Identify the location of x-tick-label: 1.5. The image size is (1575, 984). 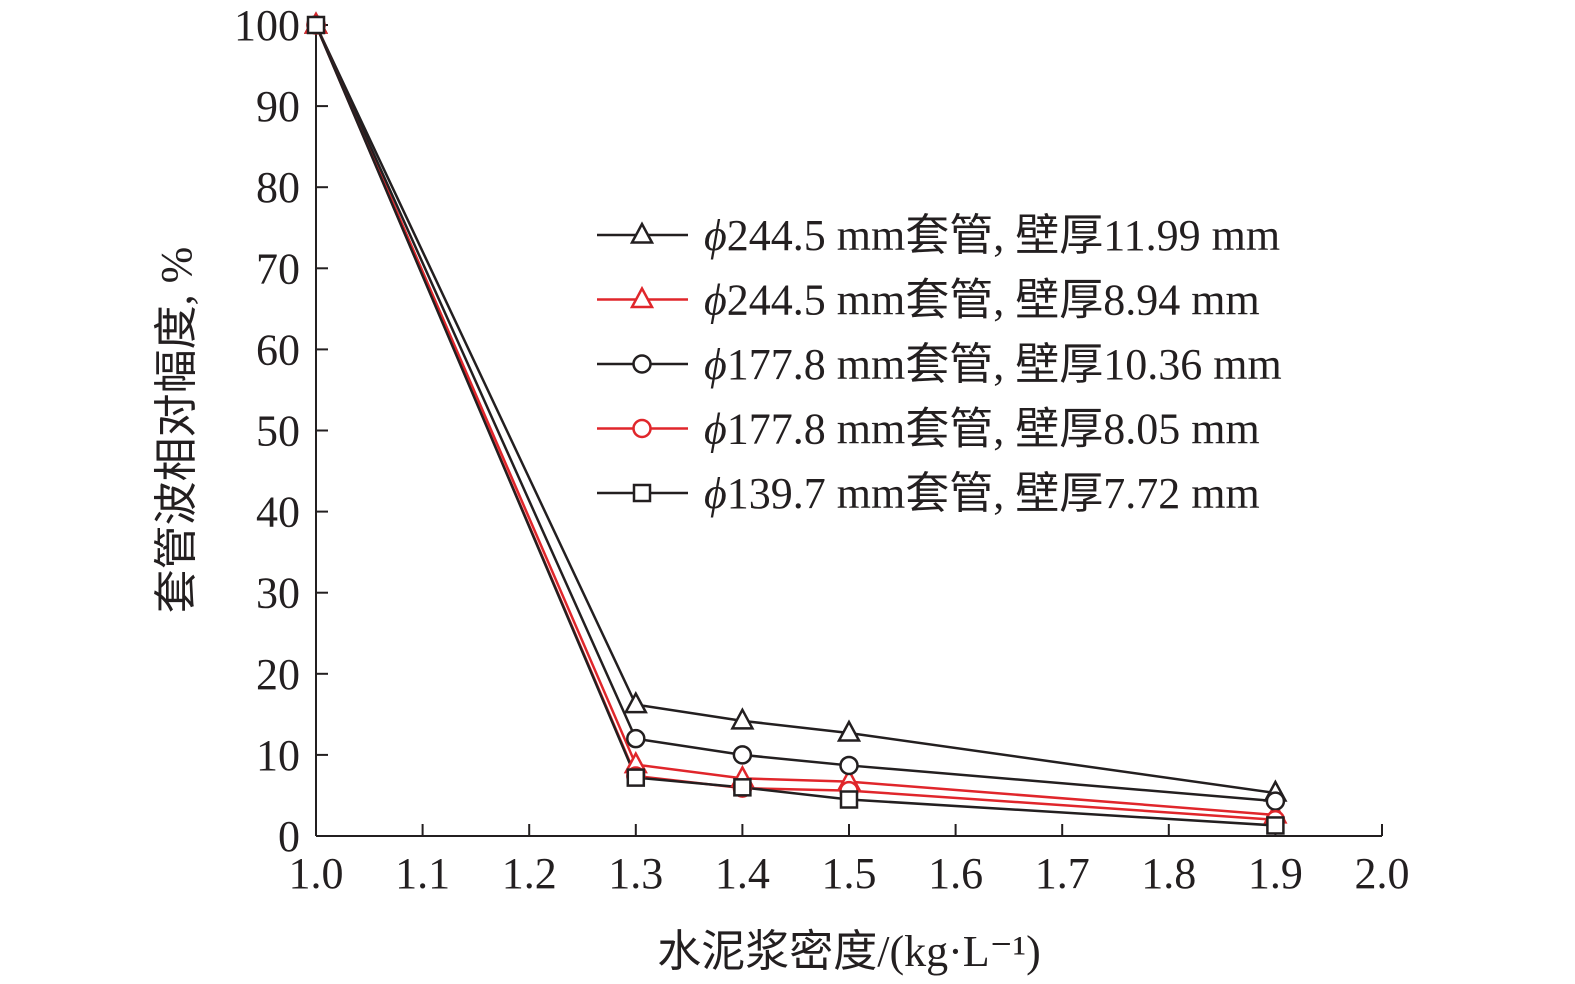
(849, 873).